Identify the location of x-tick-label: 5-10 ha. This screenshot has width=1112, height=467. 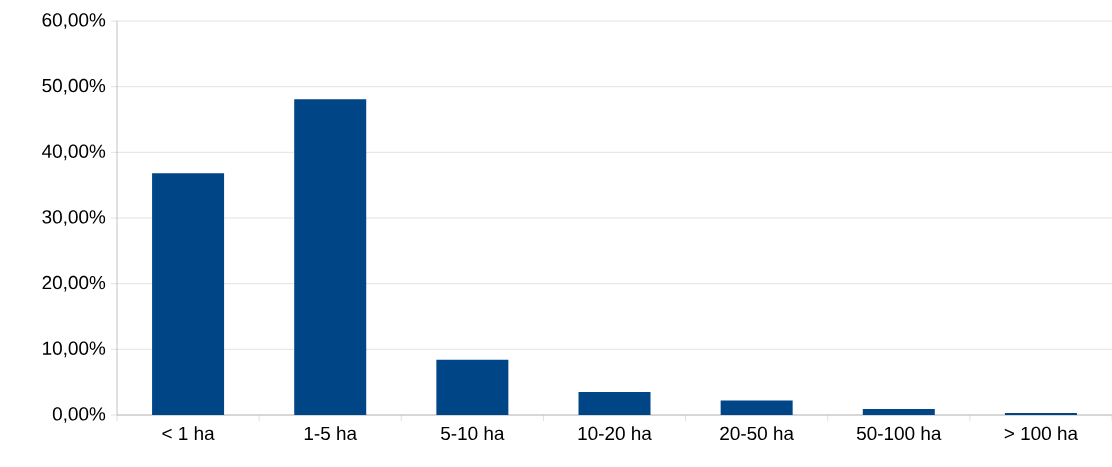
(473, 433).